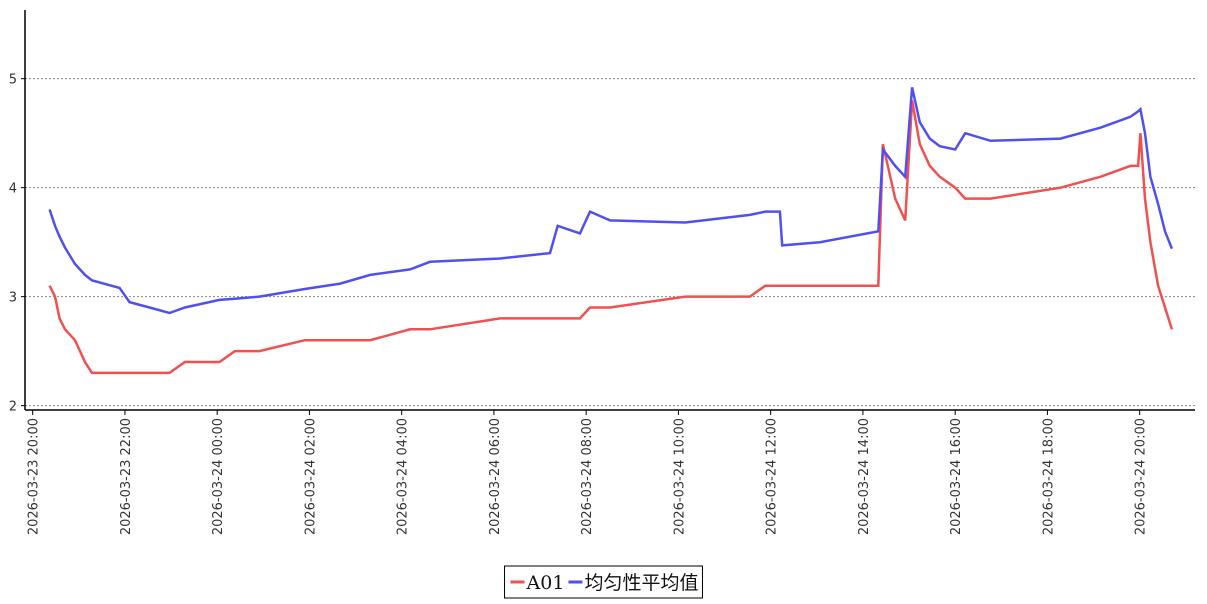 This screenshot has height=604, width=1207. What do you see at coordinates (34, 476) in the screenshot?
I see `x-tick-label: 2026-03-23 20:00` at bounding box center [34, 476].